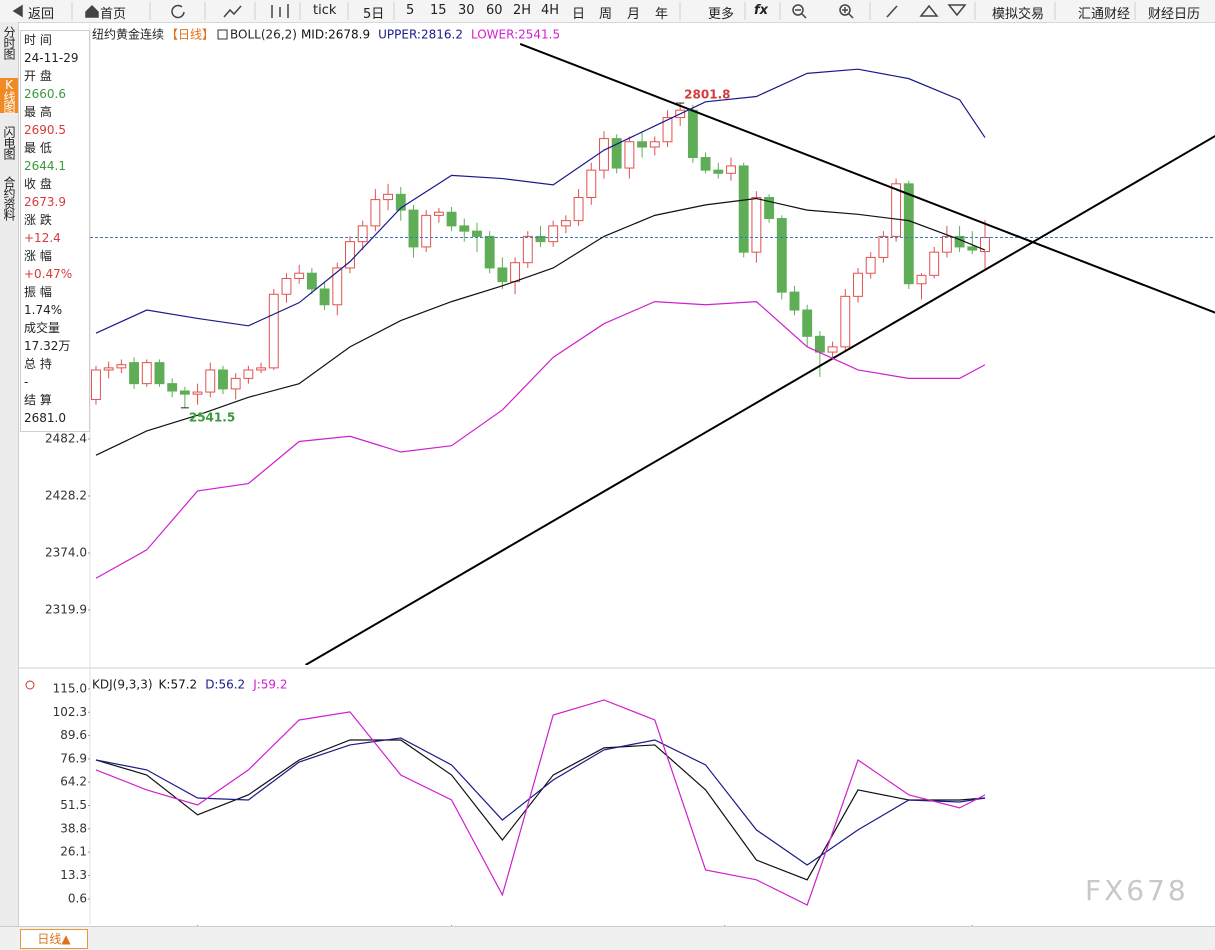 The width and height of the screenshot is (1215, 950). What do you see at coordinates (522, 10) in the screenshot?
I see `tool-button: 2H` at bounding box center [522, 10].